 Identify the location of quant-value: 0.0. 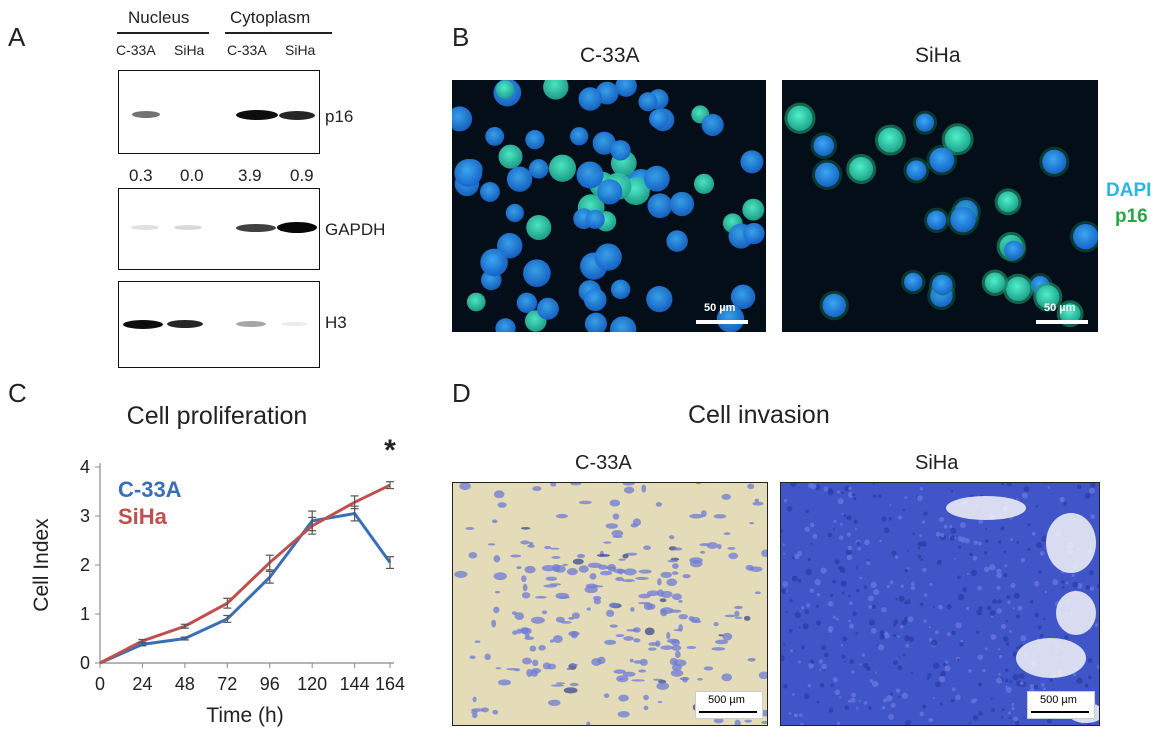
(192, 175).